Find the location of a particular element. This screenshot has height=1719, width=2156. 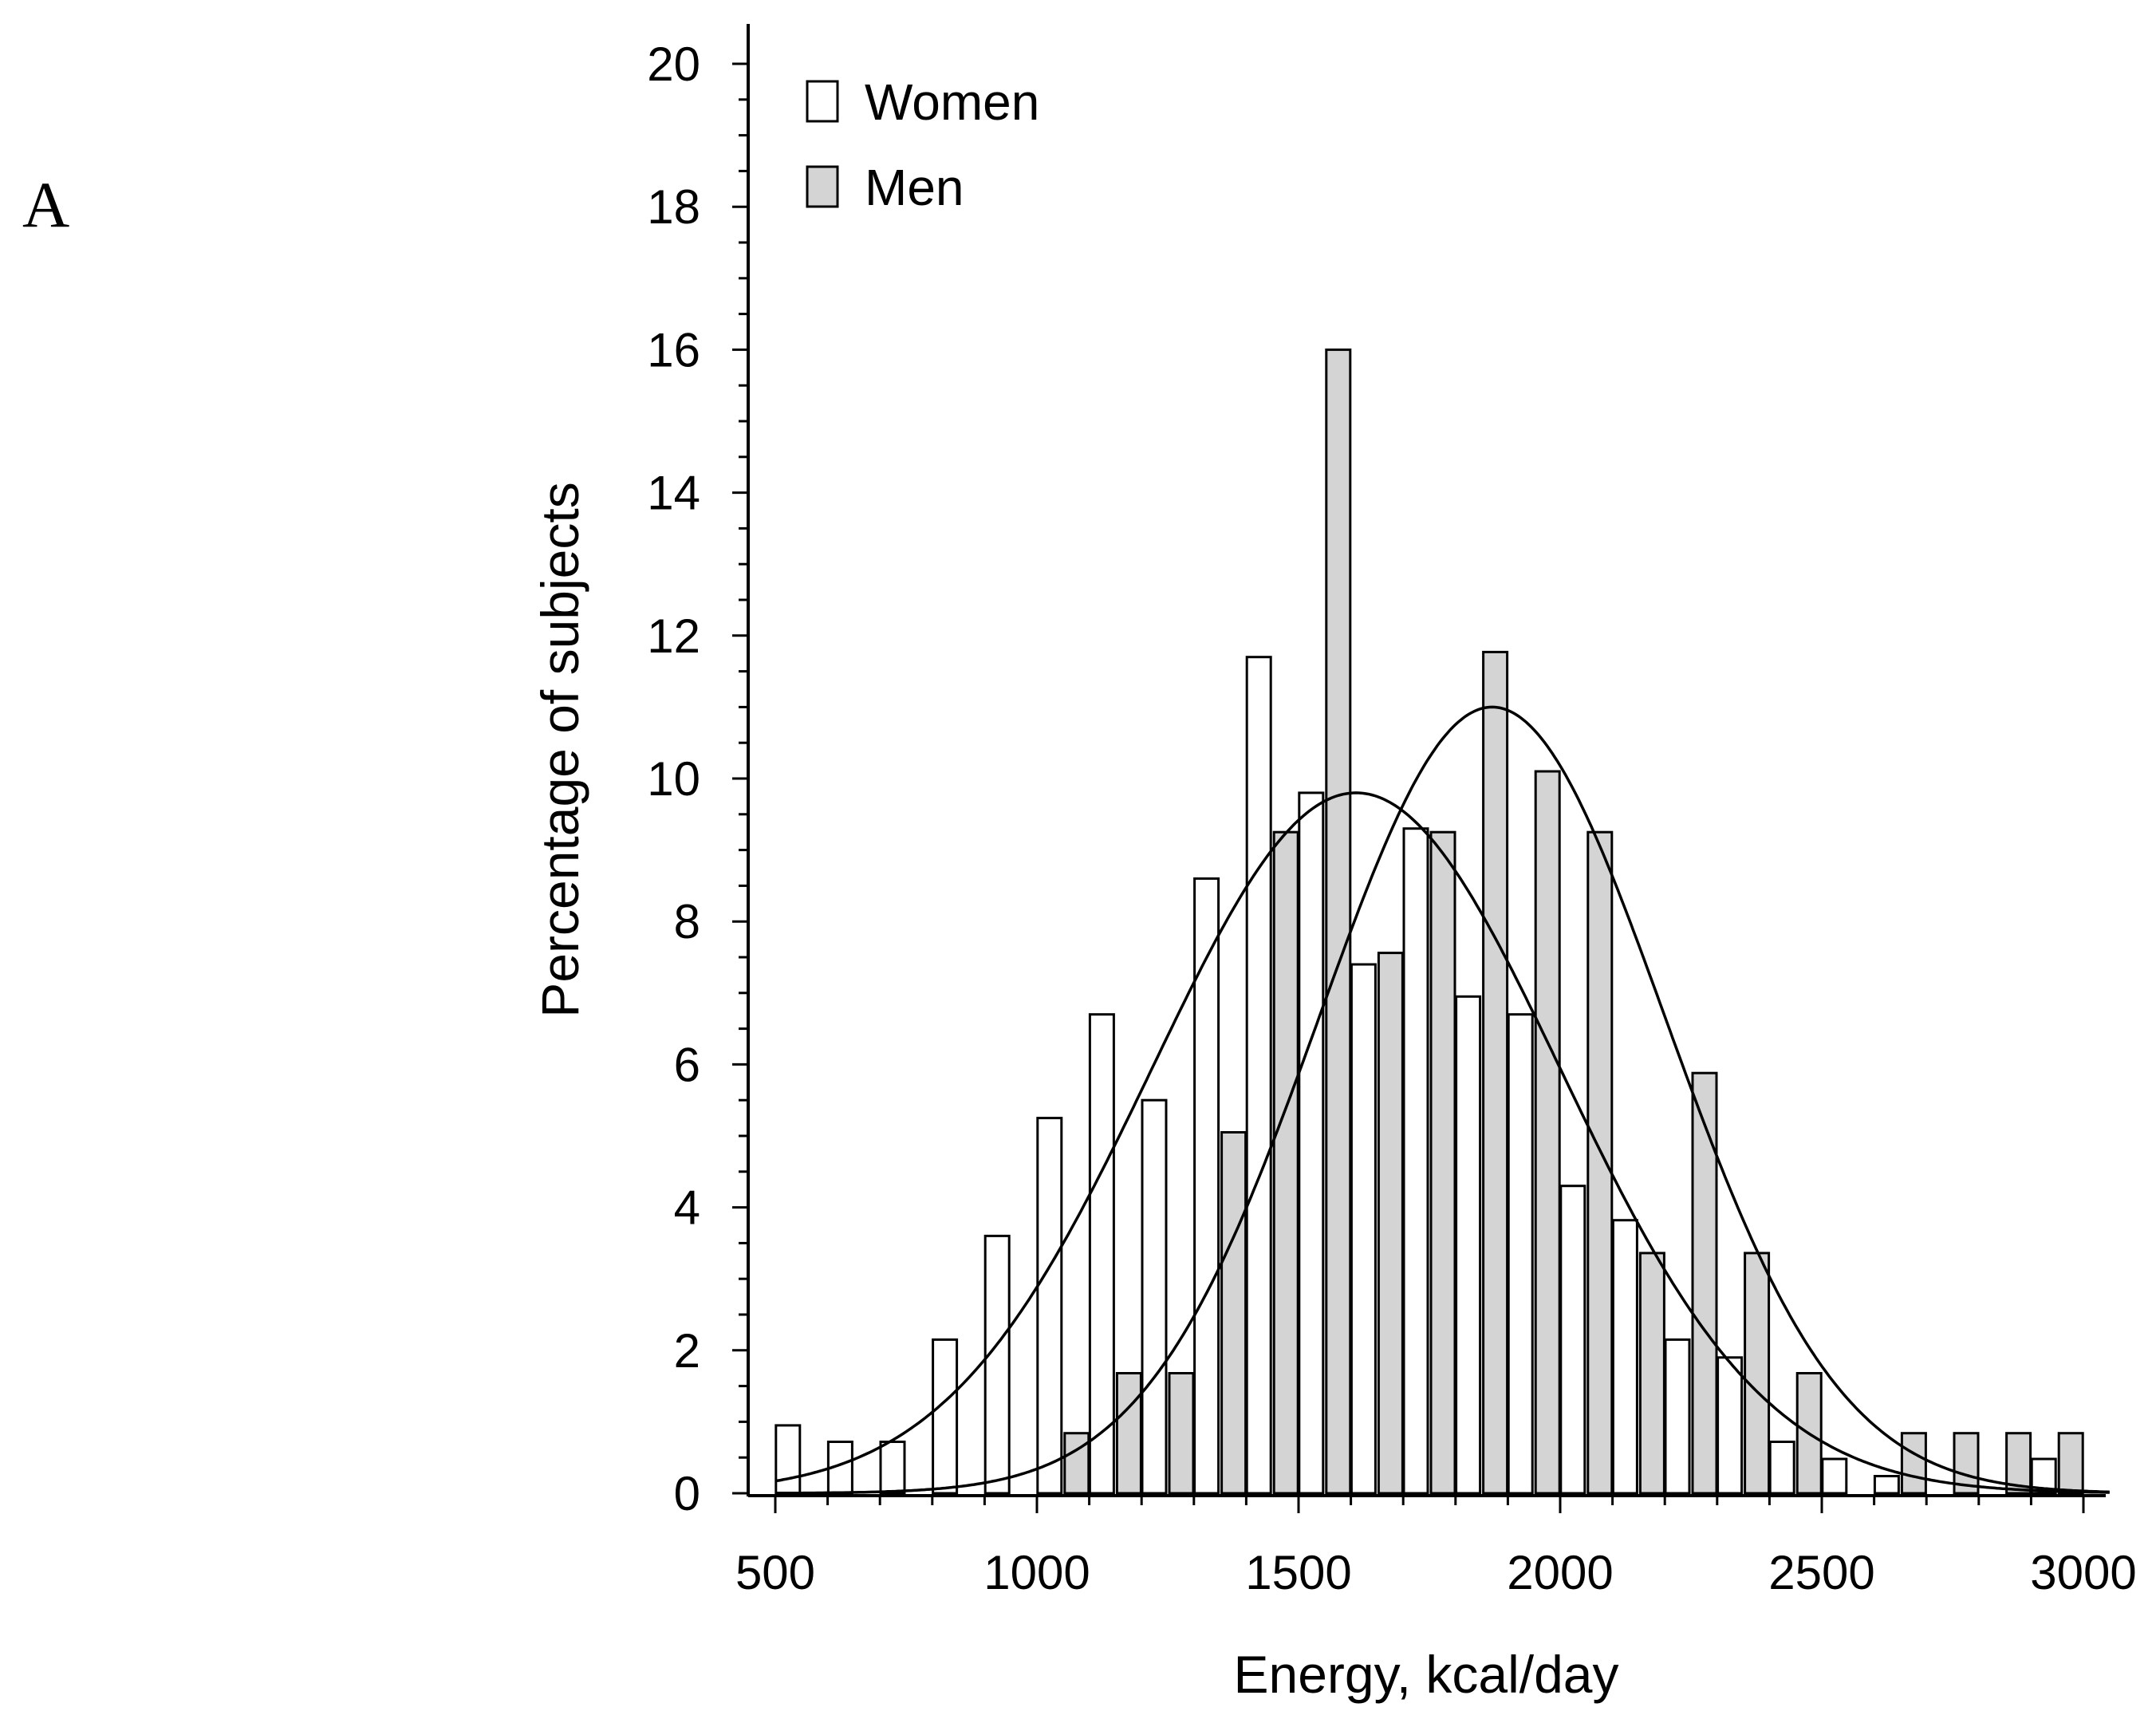

x-tick-label-1500: 1500 is located at coordinates (1298, 1572).